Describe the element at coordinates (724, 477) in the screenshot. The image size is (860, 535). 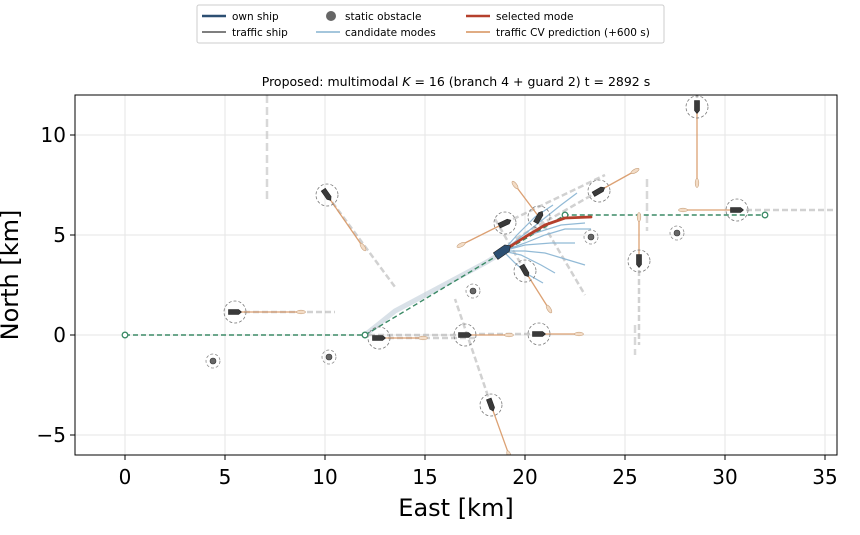
I see `x-tick-label: 30` at that location.